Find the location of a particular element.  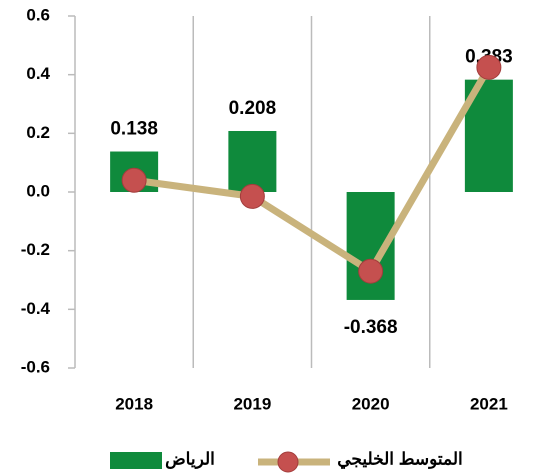

legend-label: المتوسط الخليجي is located at coordinates (400, 459).